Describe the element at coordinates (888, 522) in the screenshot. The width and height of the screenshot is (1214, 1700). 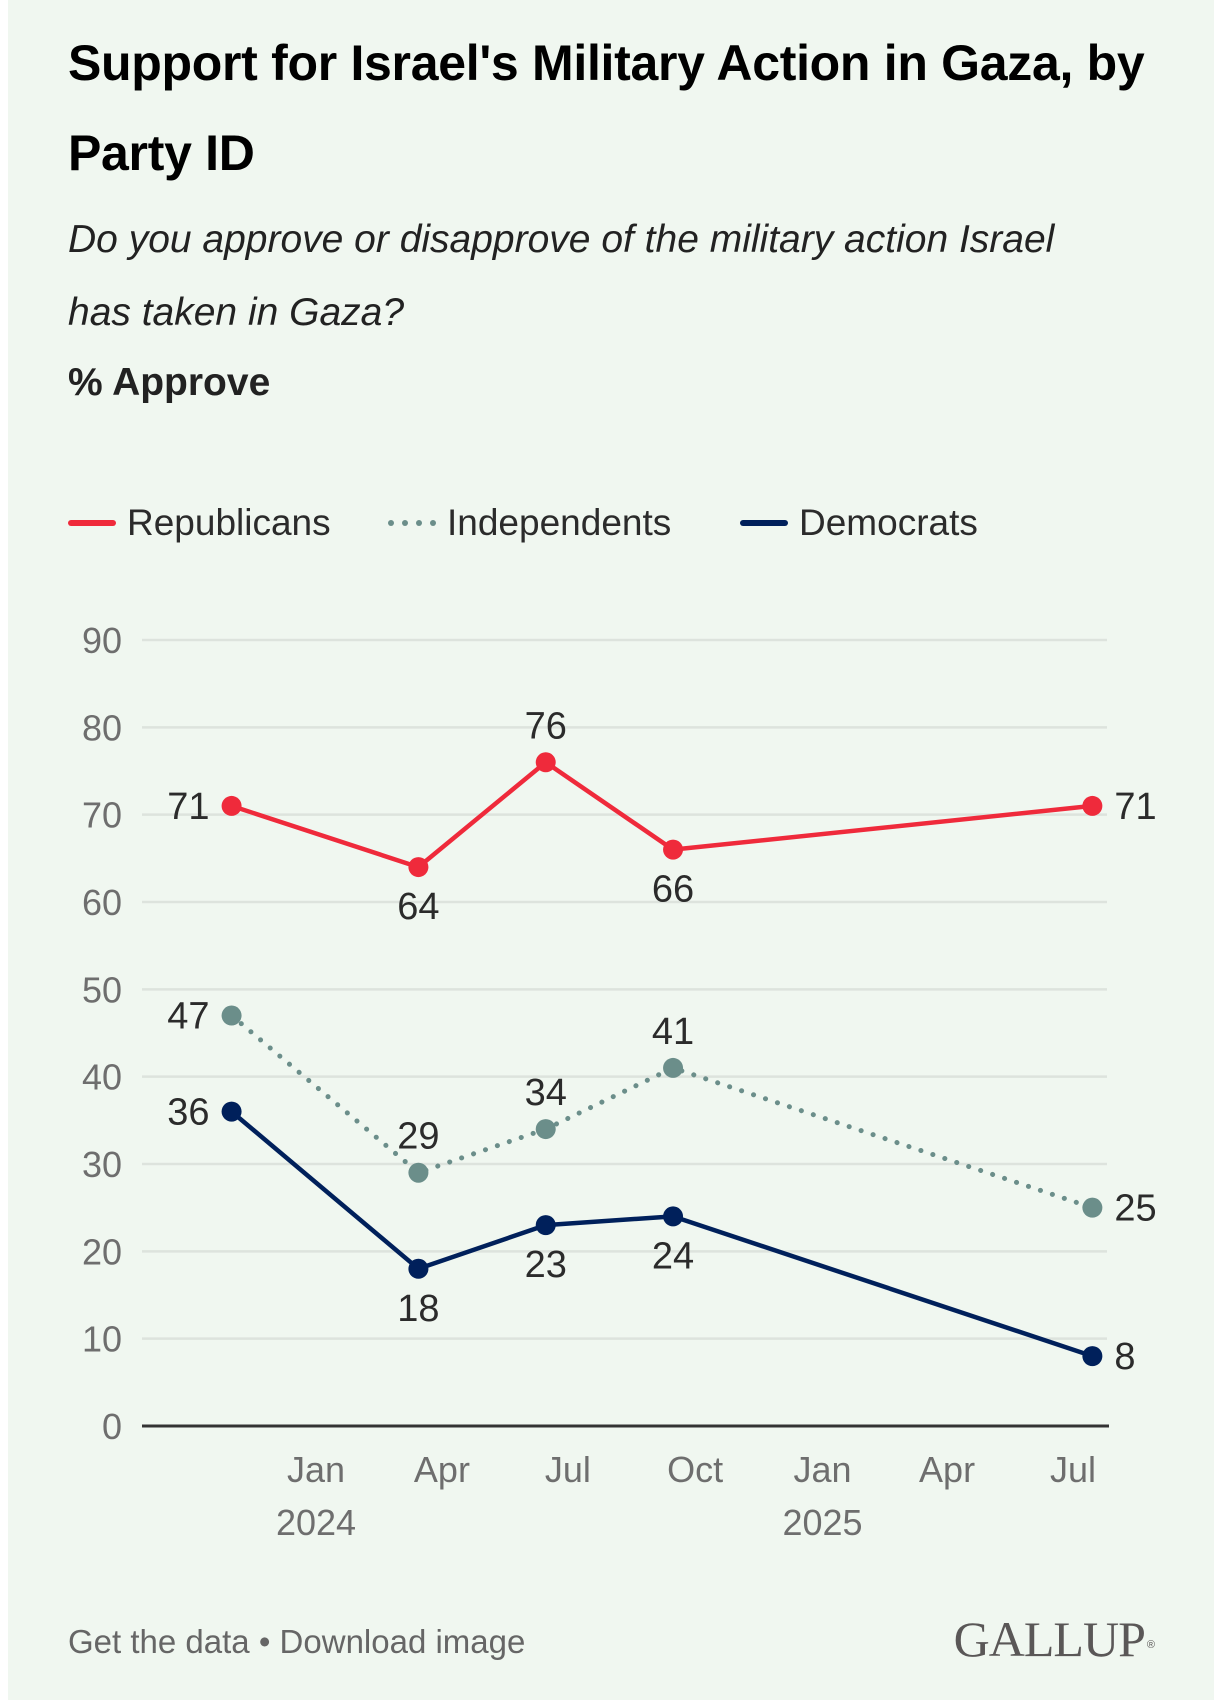
I see `legend-label: Democrats` at that location.